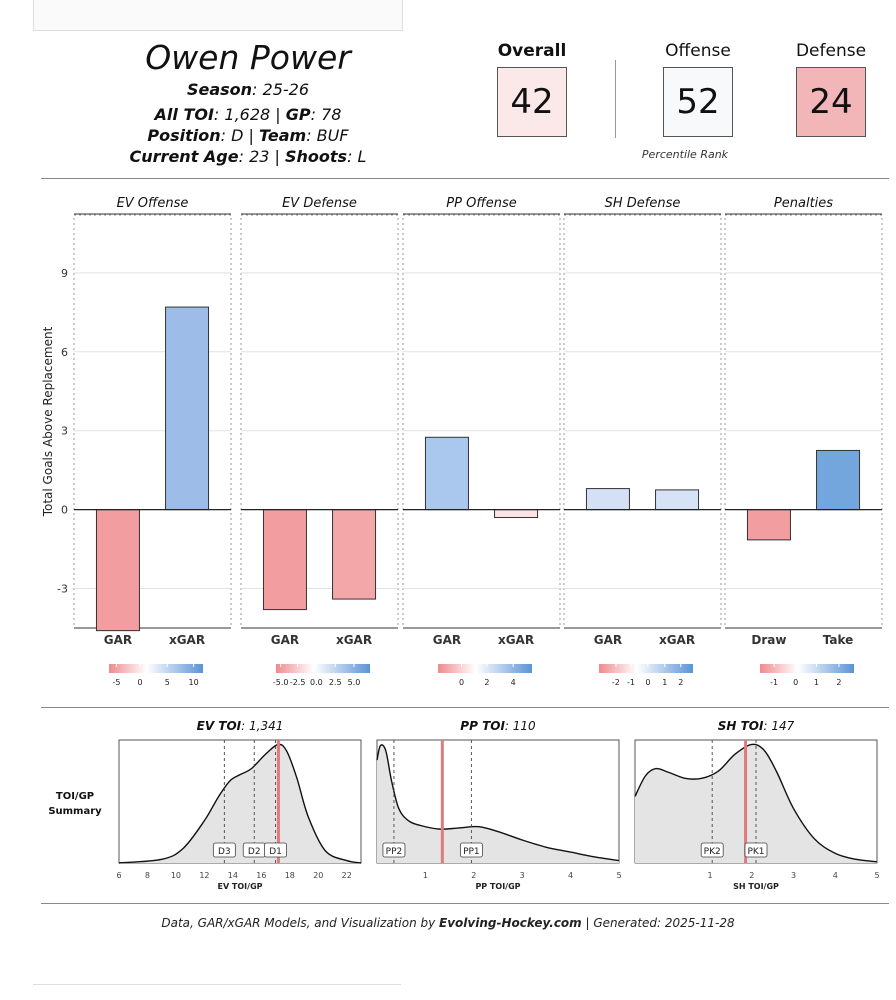 This screenshot has height=1000, width=896. What do you see at coordinates (643, 203) in the screenshot?
I see `panel-title: SH Defense` at bounding box center [643, 203].